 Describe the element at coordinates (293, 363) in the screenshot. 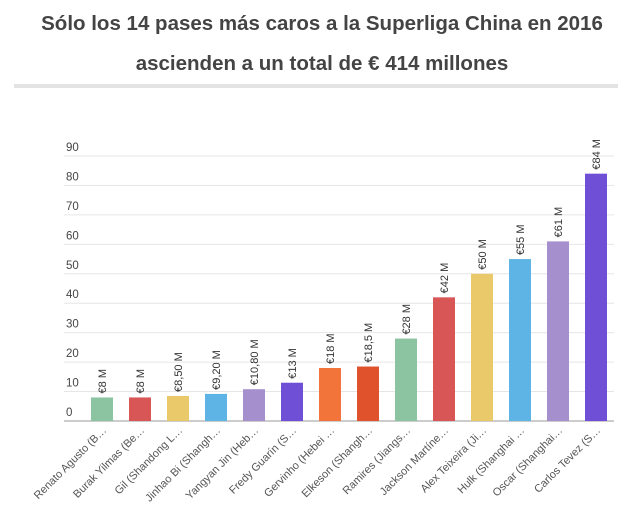

I see `data-label: €13 M` at that location.